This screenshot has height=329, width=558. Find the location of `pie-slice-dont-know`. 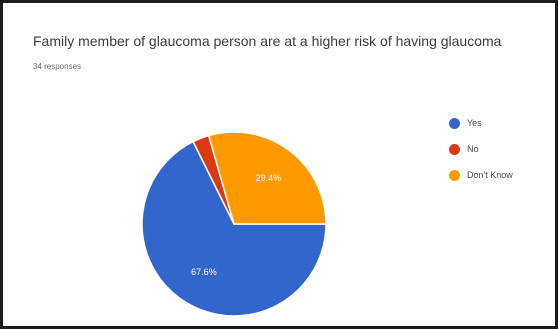

pie-slice-dont-know is located at coordinates (267, 178).